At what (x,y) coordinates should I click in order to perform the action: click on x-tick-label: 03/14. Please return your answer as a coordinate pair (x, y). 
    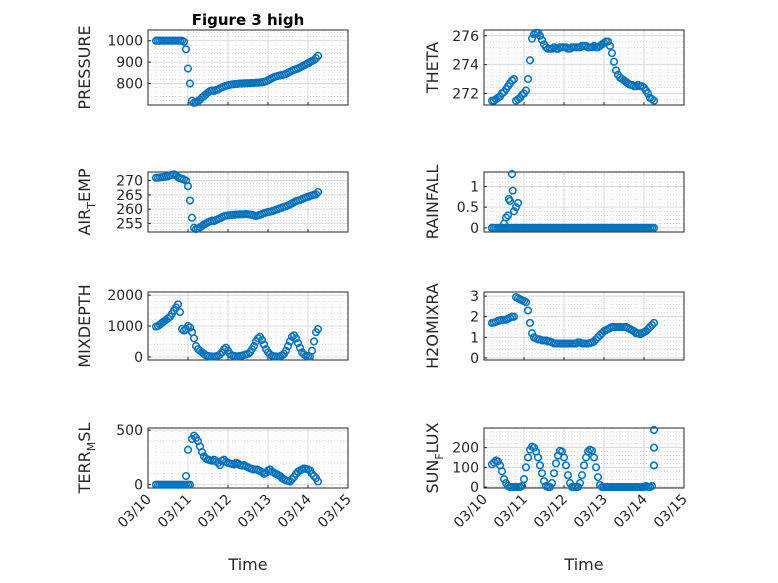
    Looking at the image, I should click on (631, 511).